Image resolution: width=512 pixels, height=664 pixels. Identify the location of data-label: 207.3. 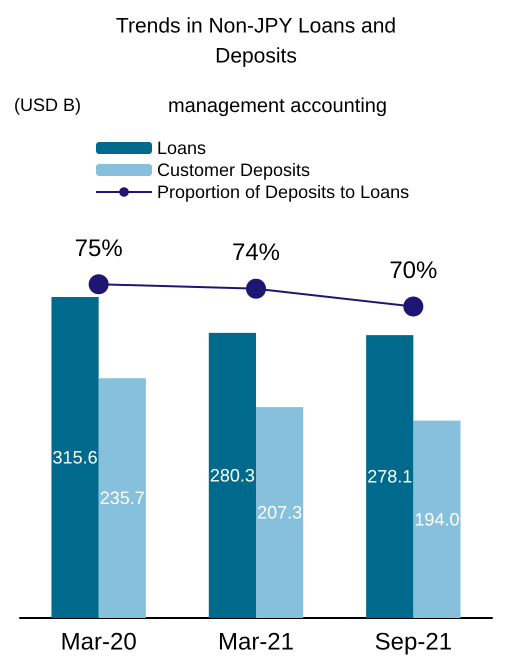
(279, 512).